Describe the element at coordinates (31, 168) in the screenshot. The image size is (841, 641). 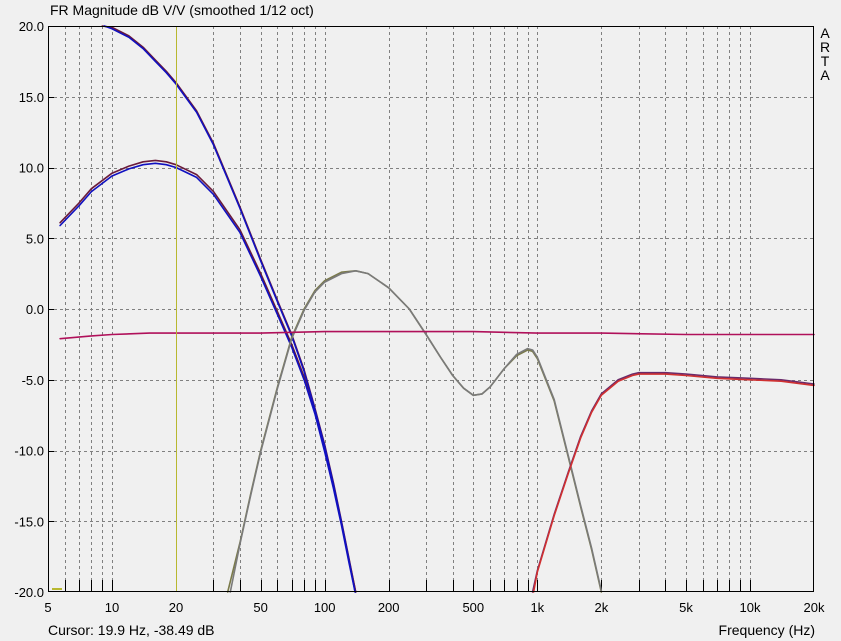
I see `y-tick-label: 10.0` at that location.